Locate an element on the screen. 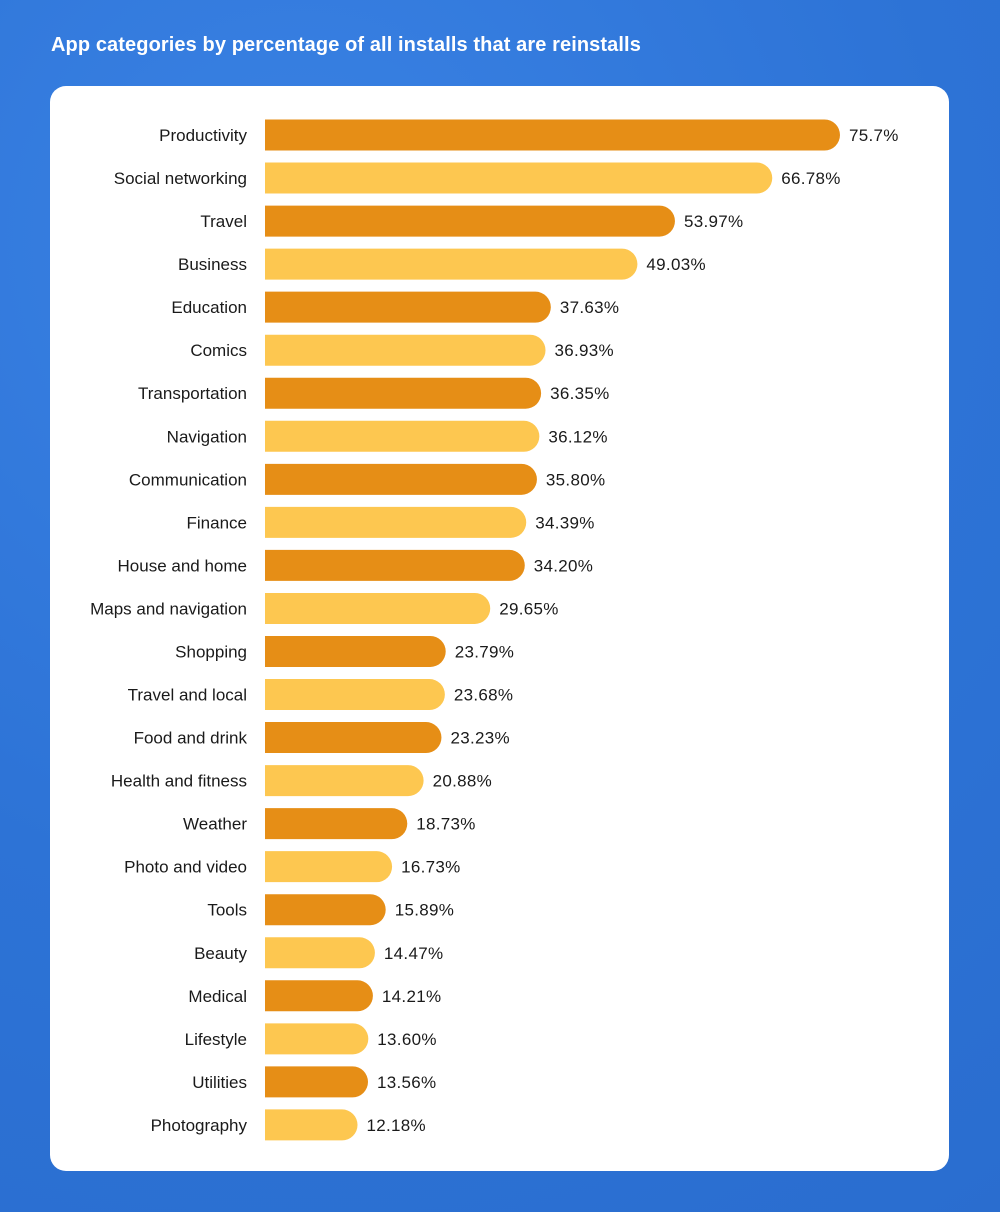  value-label: 13.60% is located at coordinates (406, 1039).